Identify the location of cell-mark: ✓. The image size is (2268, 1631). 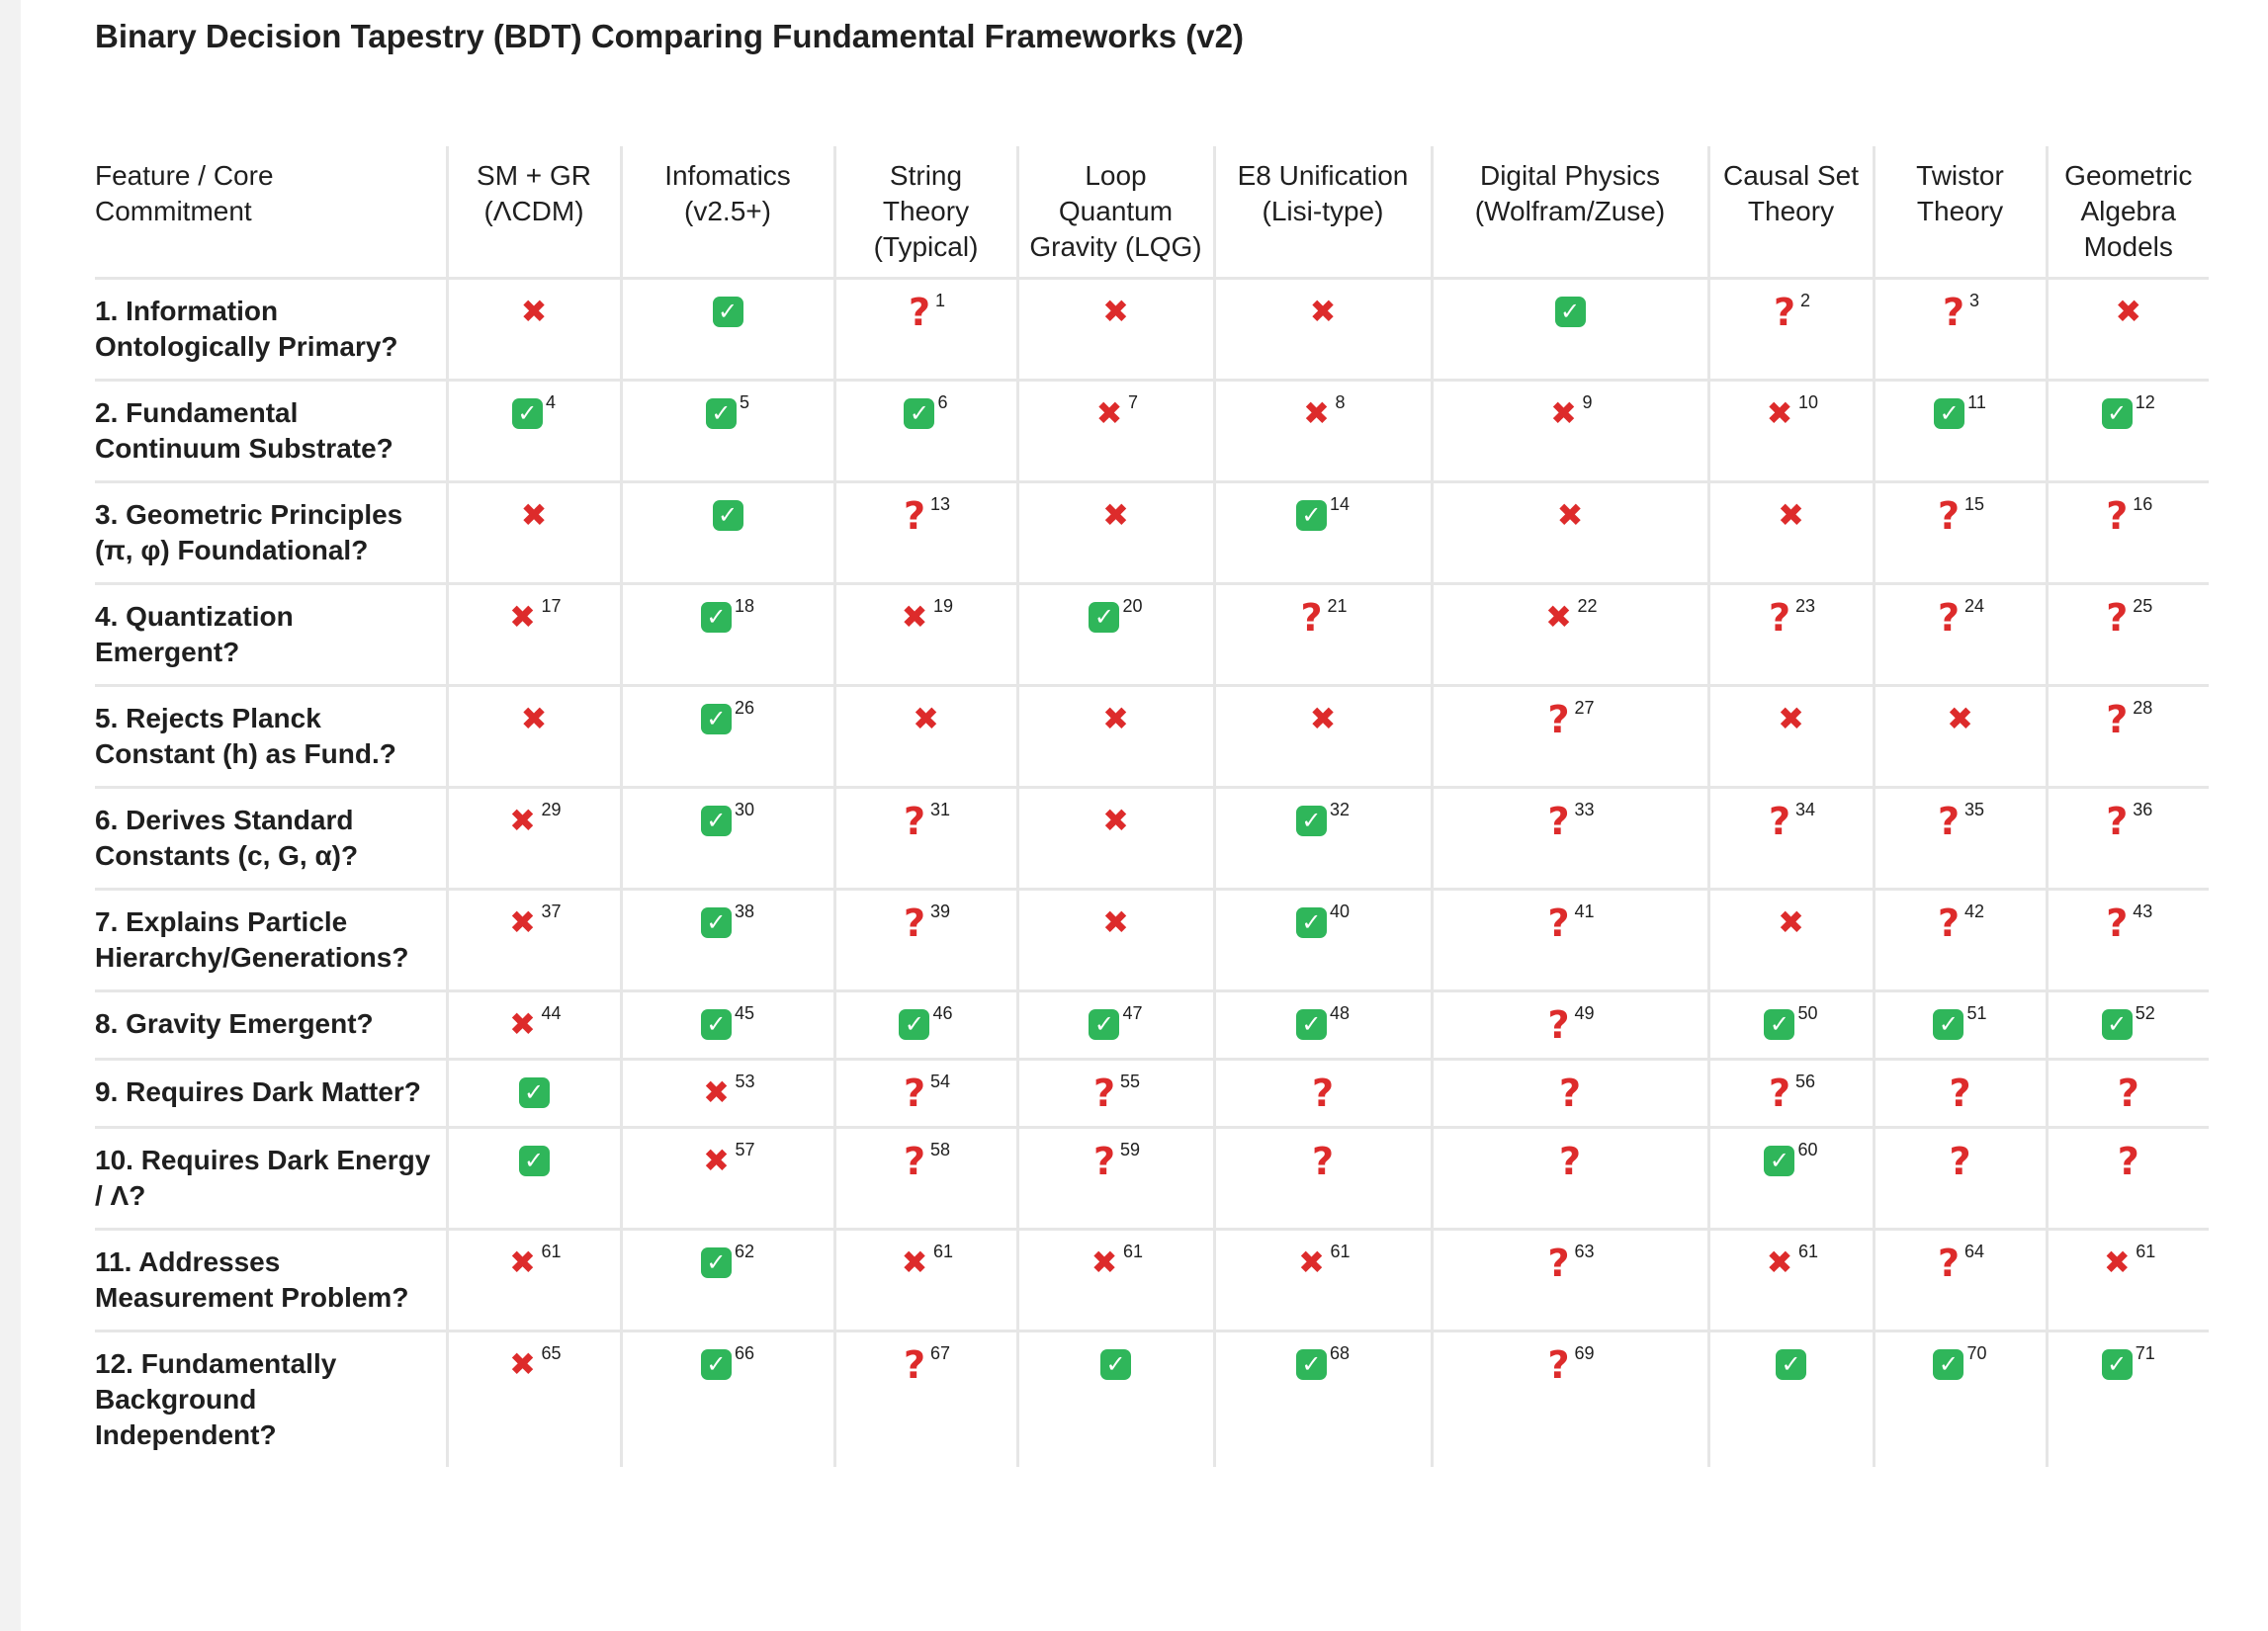
(1791, 1364).